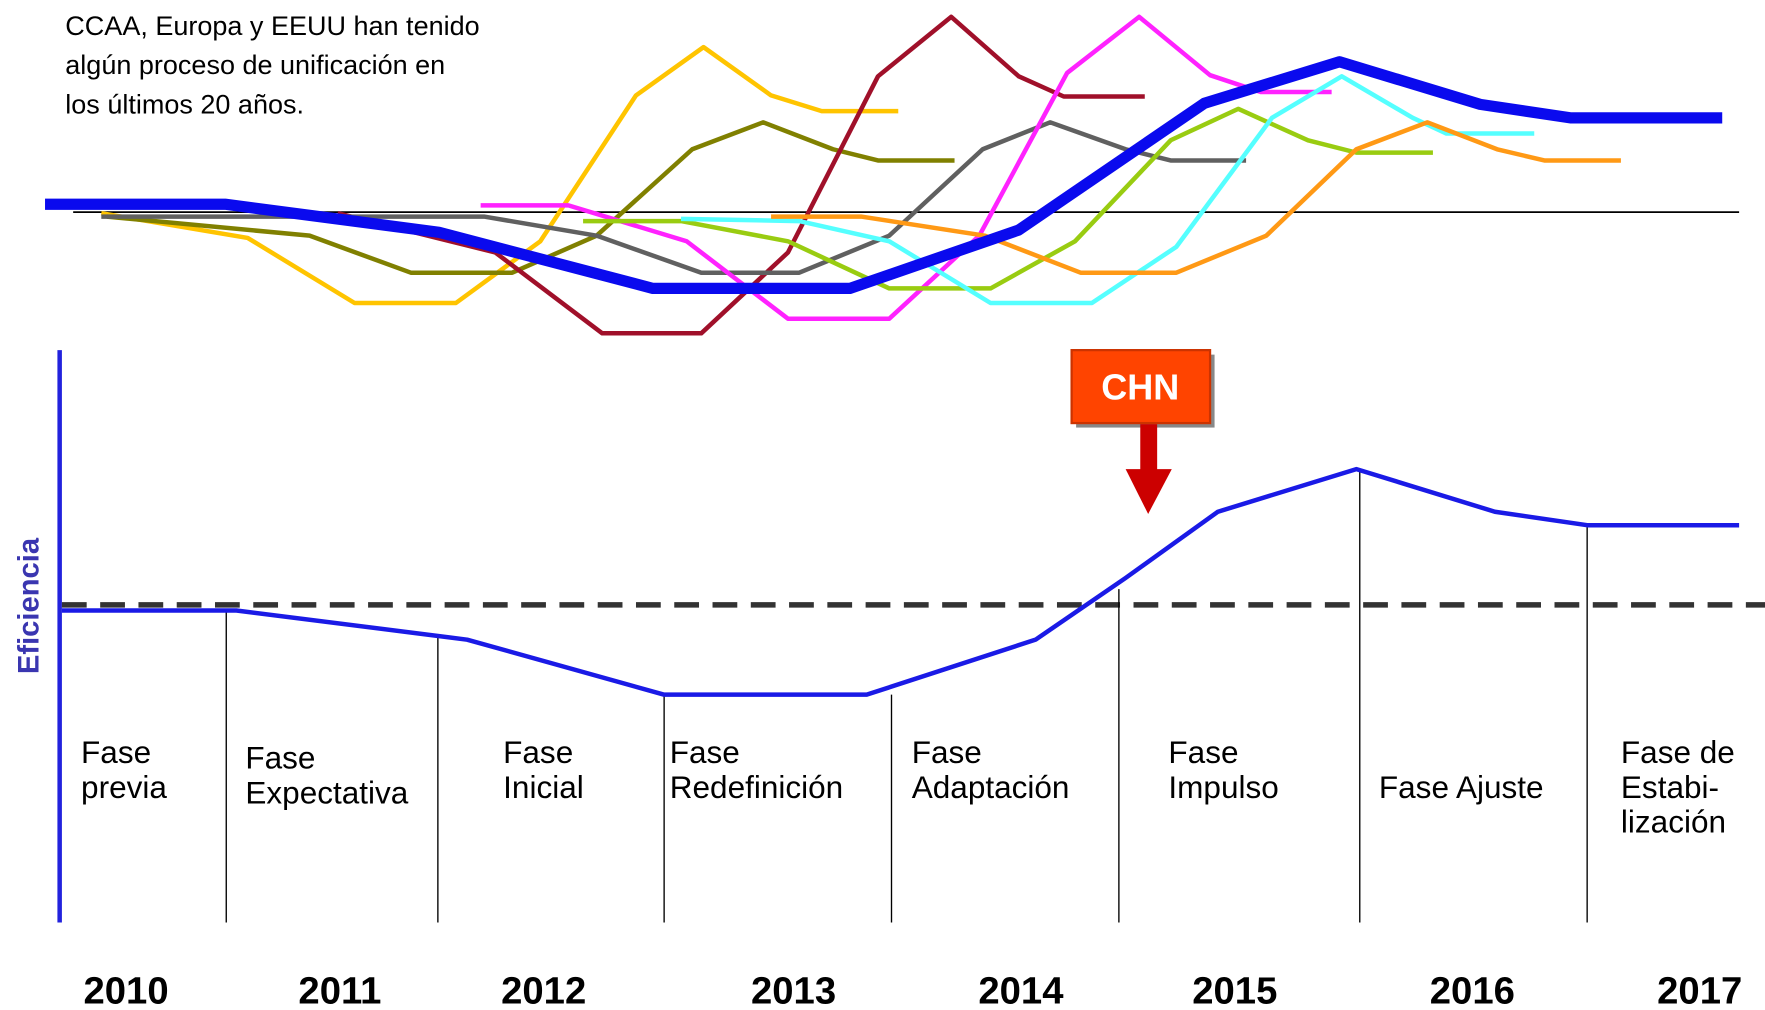 This screenshot has width=1765, height=1010. Describe the element at coordinates (1461, 787) in the screenshot. I see `phase-label: Fase Ajuste` at that location.